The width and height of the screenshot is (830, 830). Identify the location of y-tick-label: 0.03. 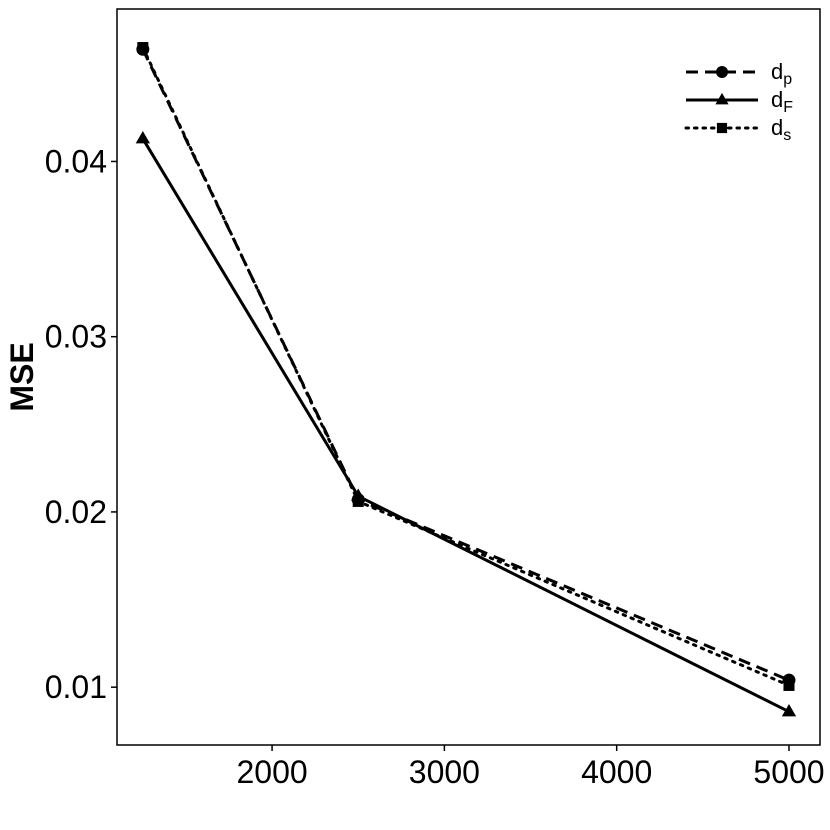
(76, 337).